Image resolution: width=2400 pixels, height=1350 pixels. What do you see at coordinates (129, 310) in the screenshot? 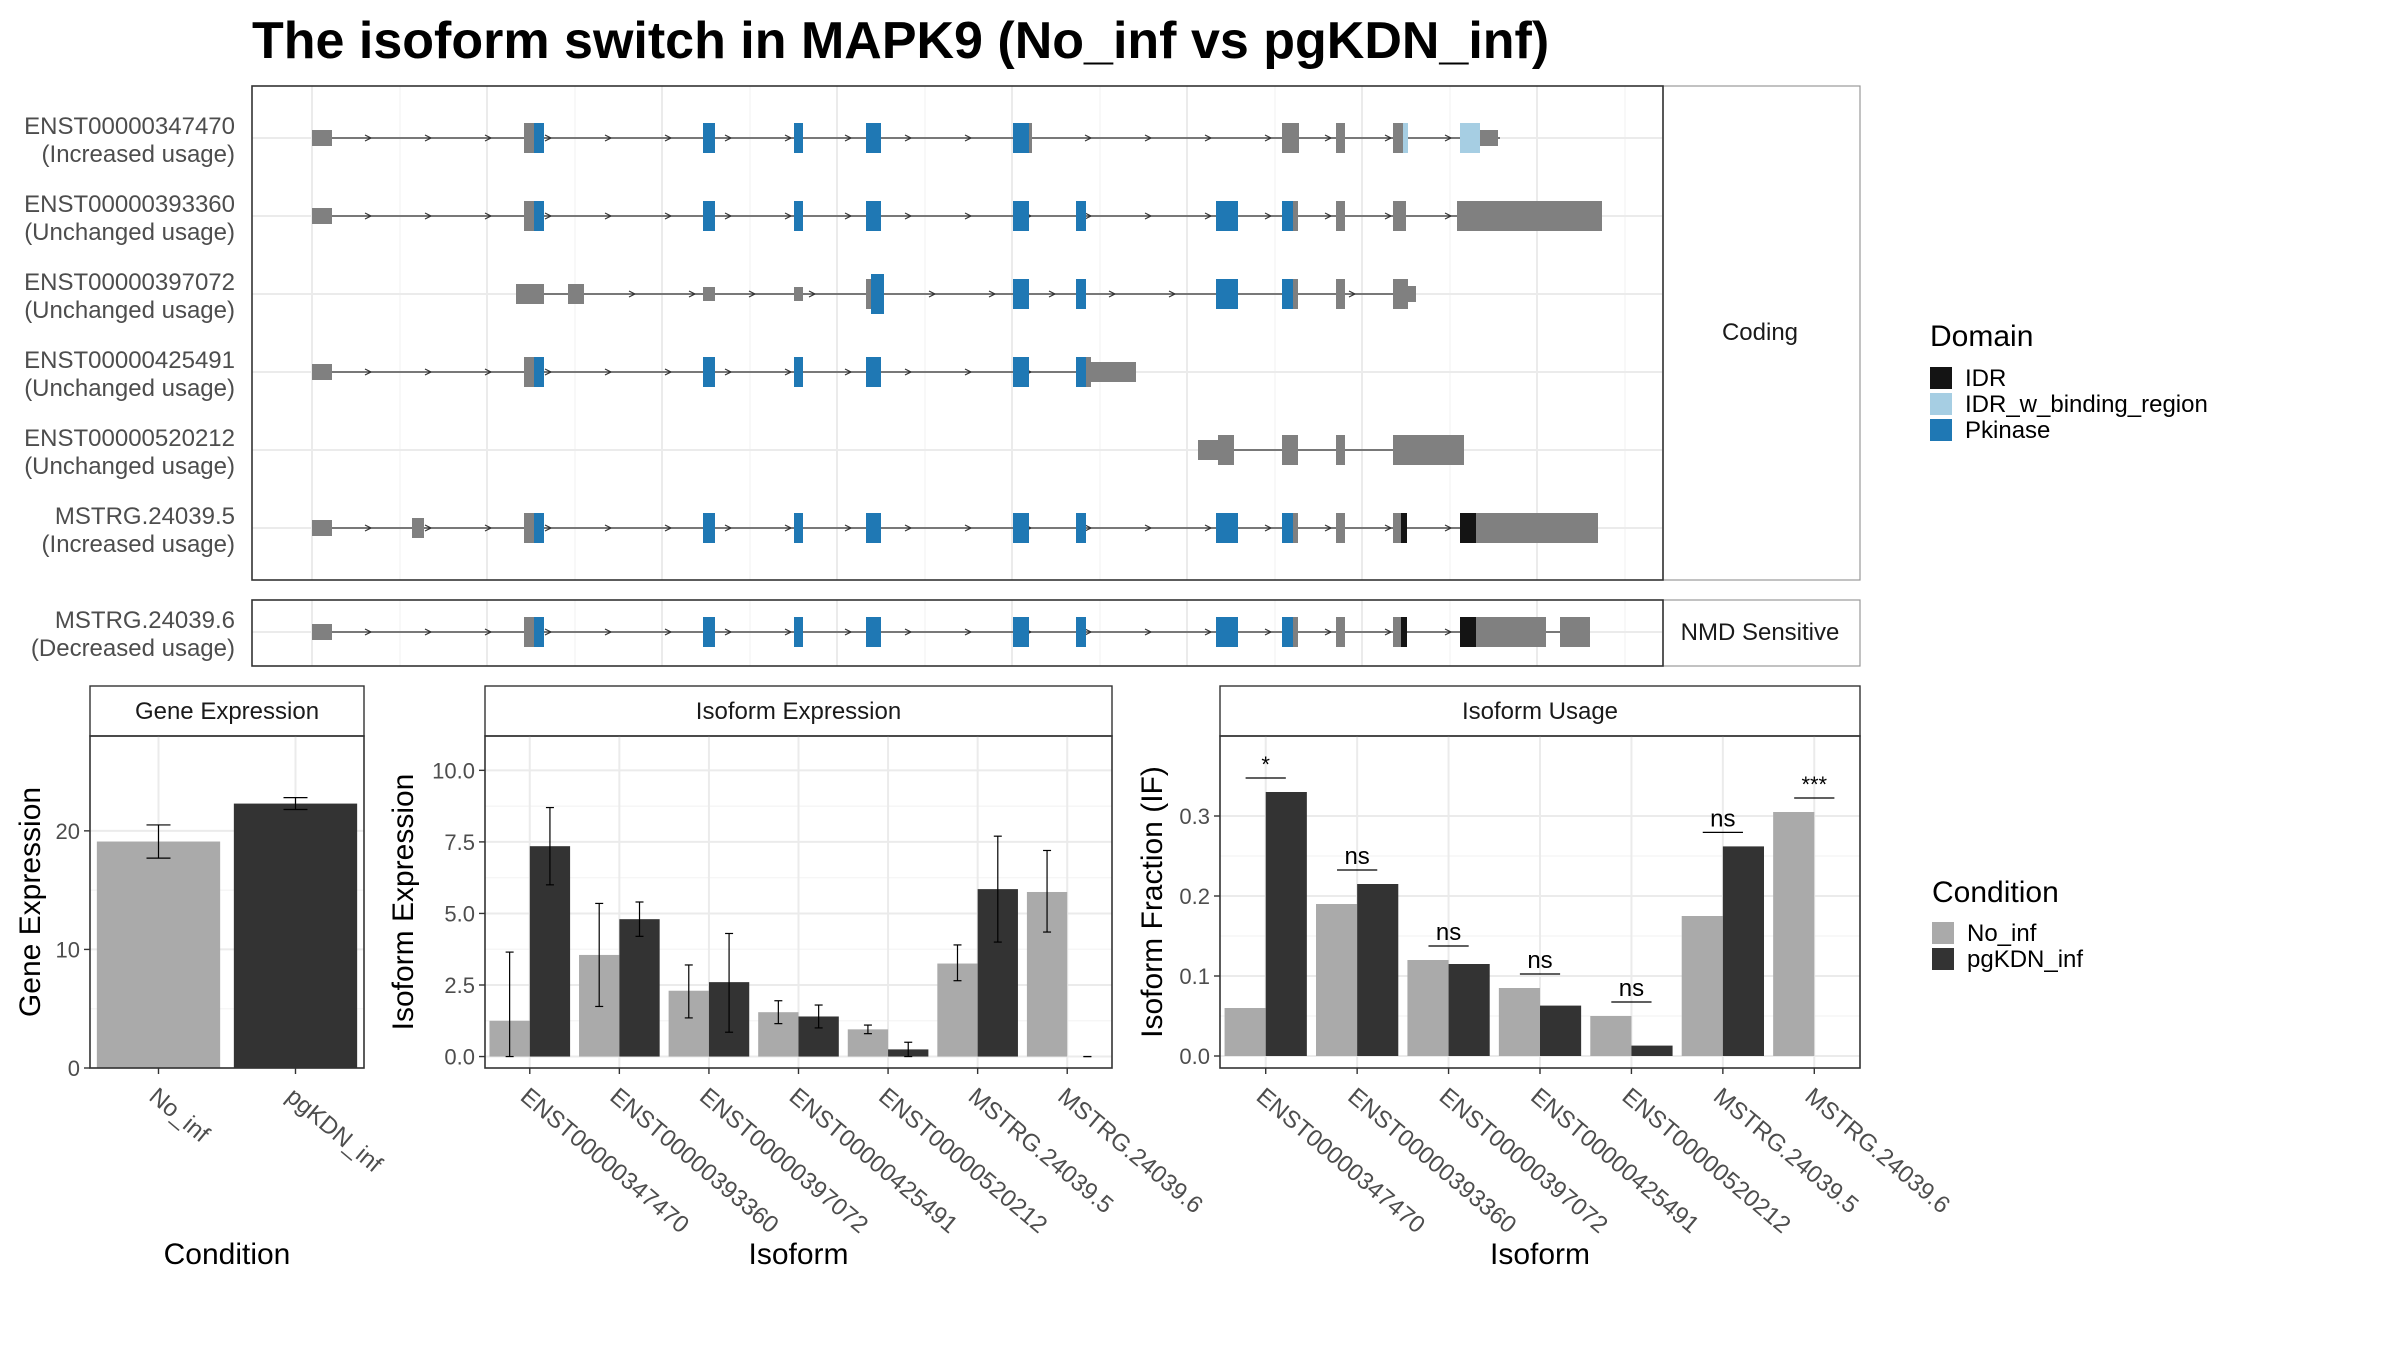
I see `isoform-status: (Unchanged usage)` at bounding box center [129, 310].